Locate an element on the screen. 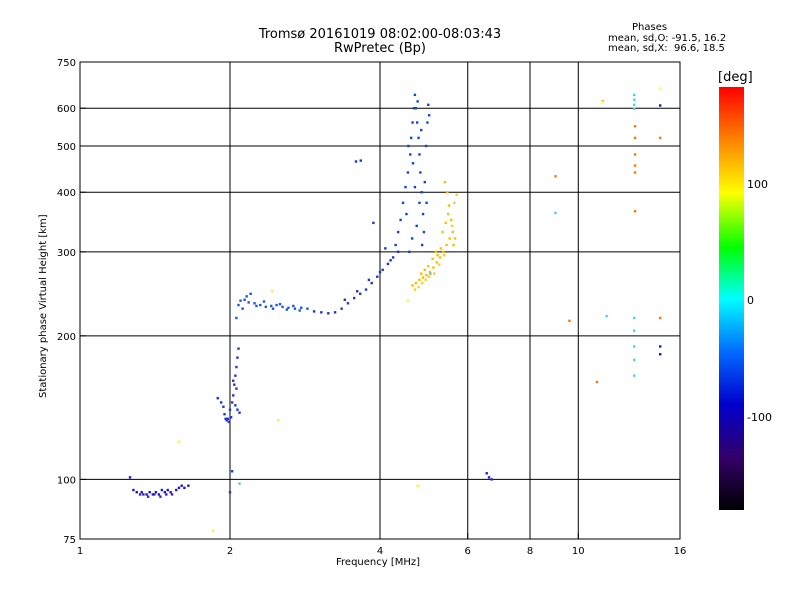 This screenshot has height=600, width=800. y-tick-label: 500 is located at coordinates (66, 147).